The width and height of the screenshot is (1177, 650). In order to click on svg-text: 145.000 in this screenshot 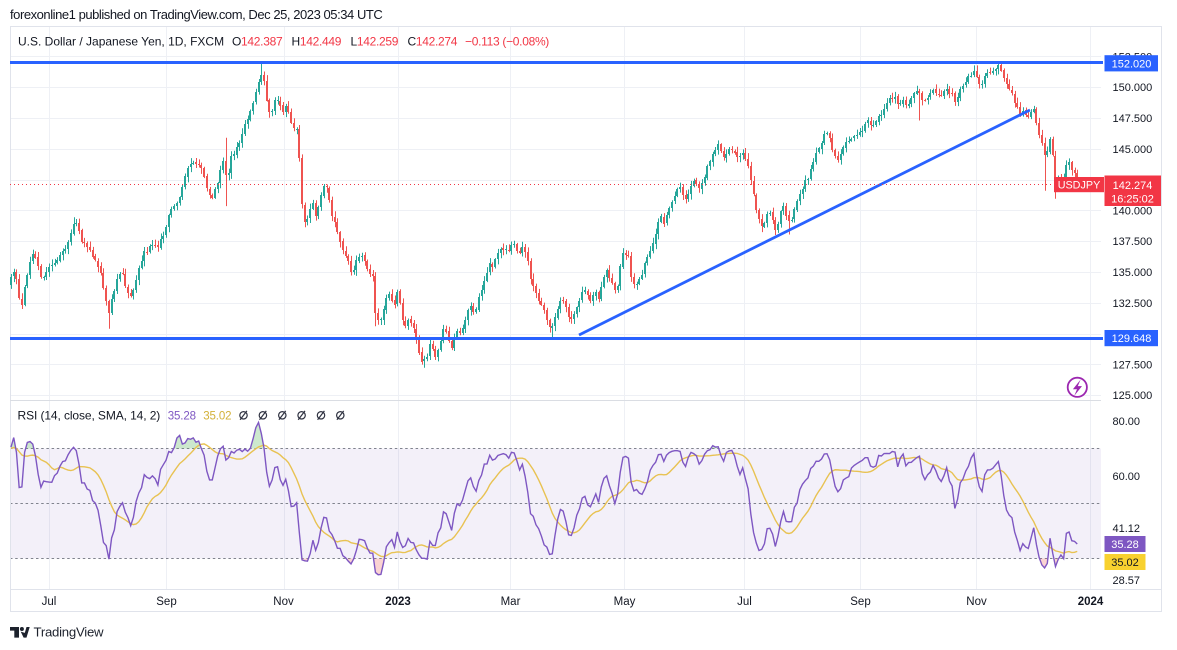, I will do `click(1133, 150)`.